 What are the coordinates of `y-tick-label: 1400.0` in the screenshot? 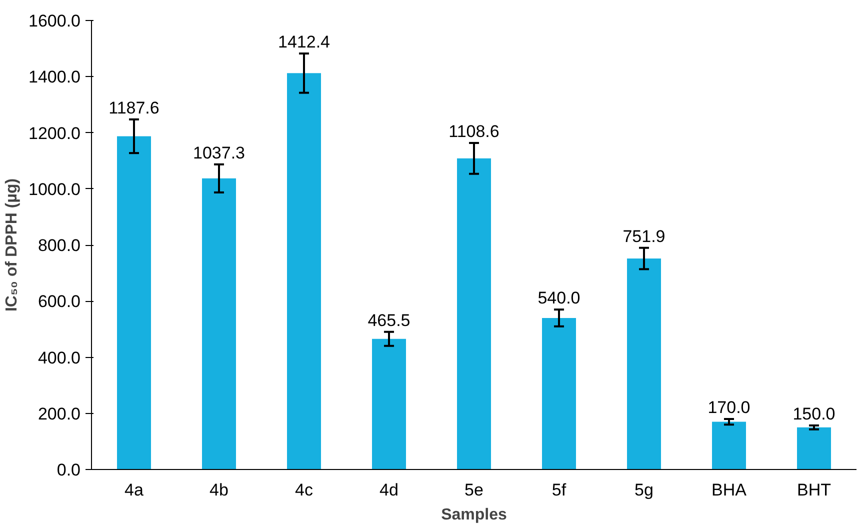 It's located at (54, 77).